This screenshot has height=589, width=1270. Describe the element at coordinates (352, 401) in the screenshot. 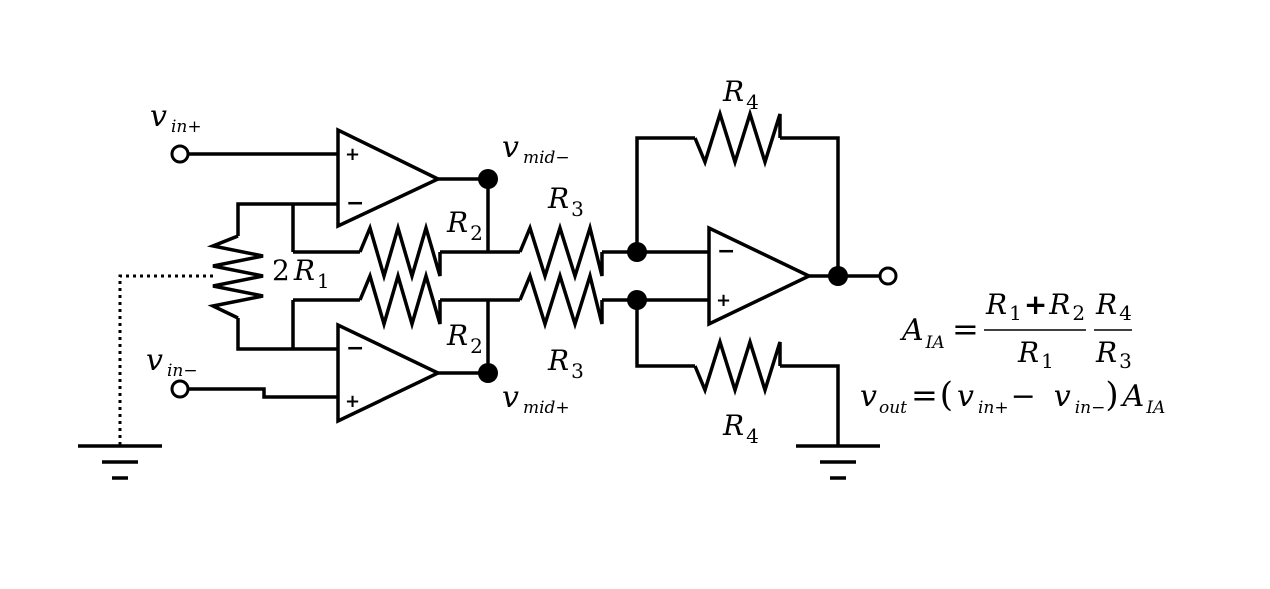

I see `opamp-bottom-plus-sign: +` at that location.